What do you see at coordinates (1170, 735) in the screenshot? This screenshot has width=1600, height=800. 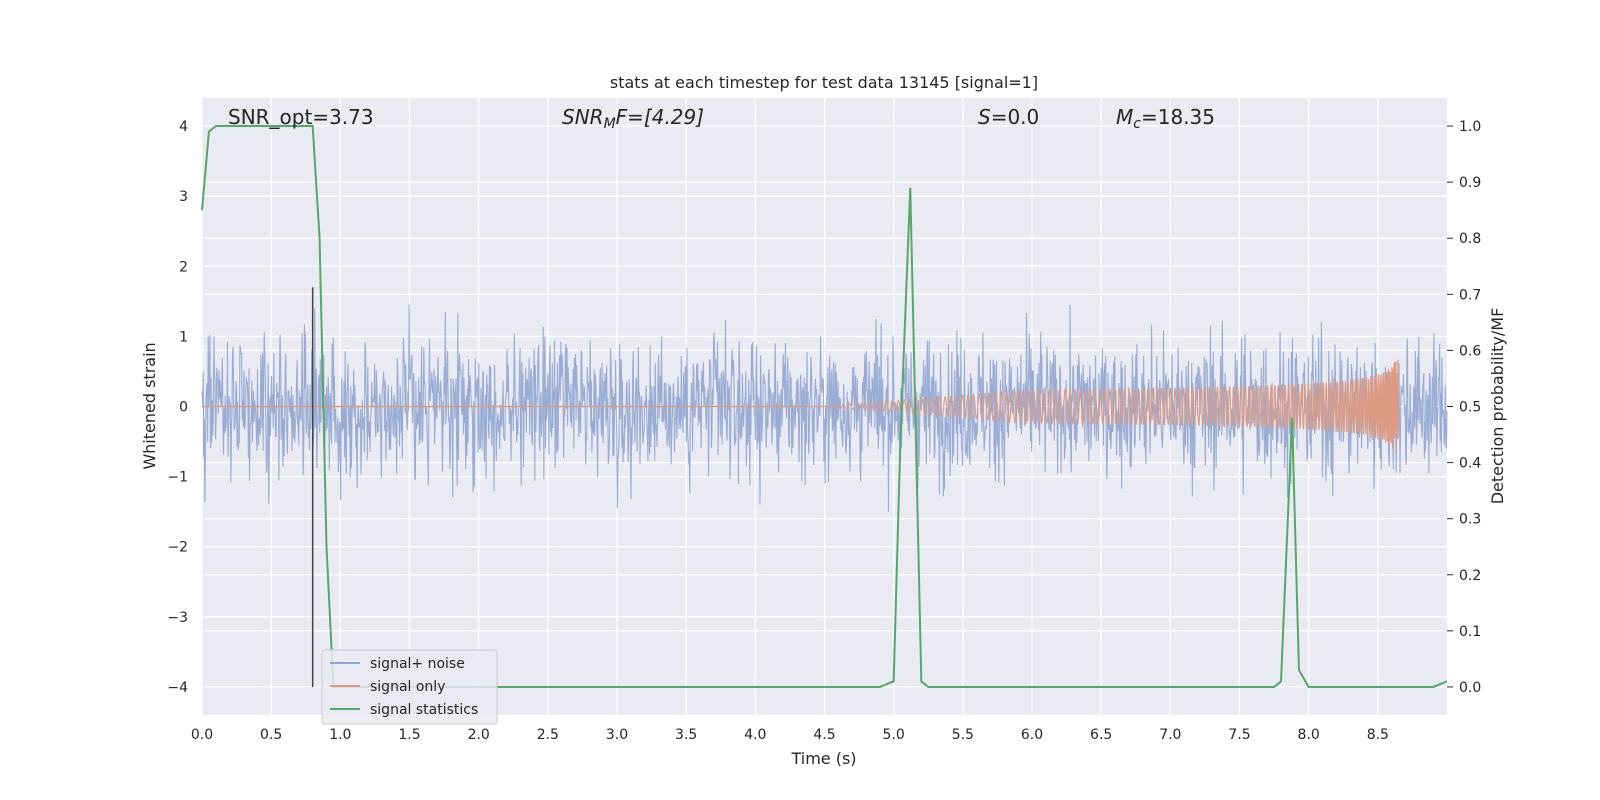 I see `x-tick-label: 7.0` at bounding box center [1170, 735].